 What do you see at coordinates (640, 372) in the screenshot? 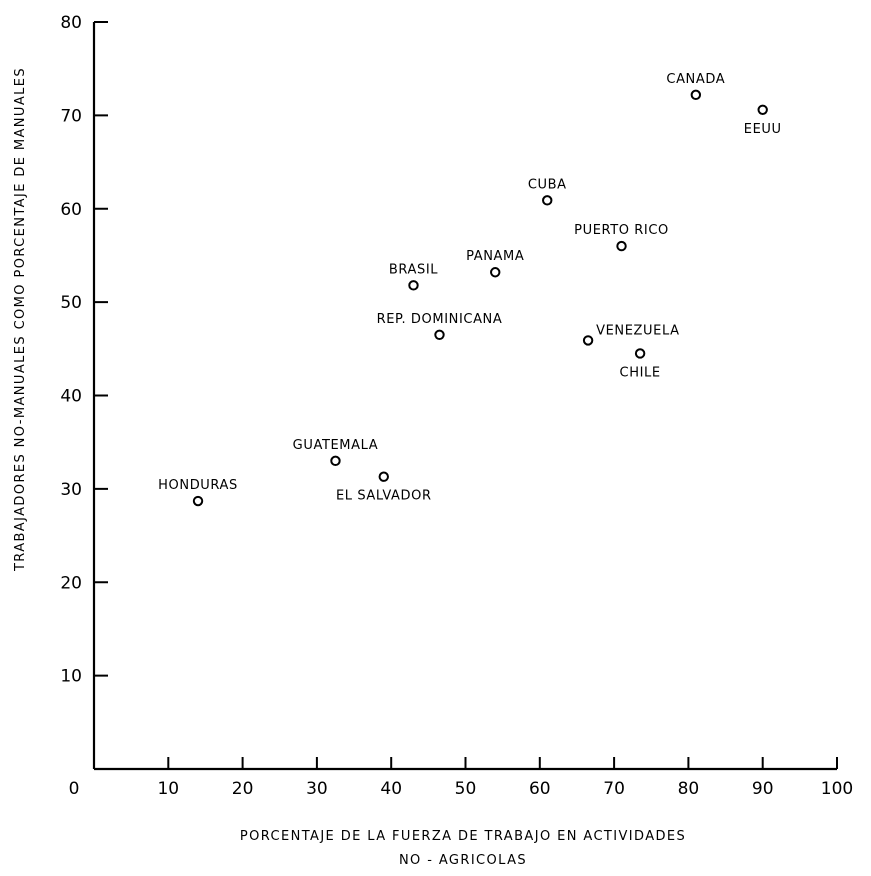
I see `point-label: CHILE` at bounding box center [640, 372].